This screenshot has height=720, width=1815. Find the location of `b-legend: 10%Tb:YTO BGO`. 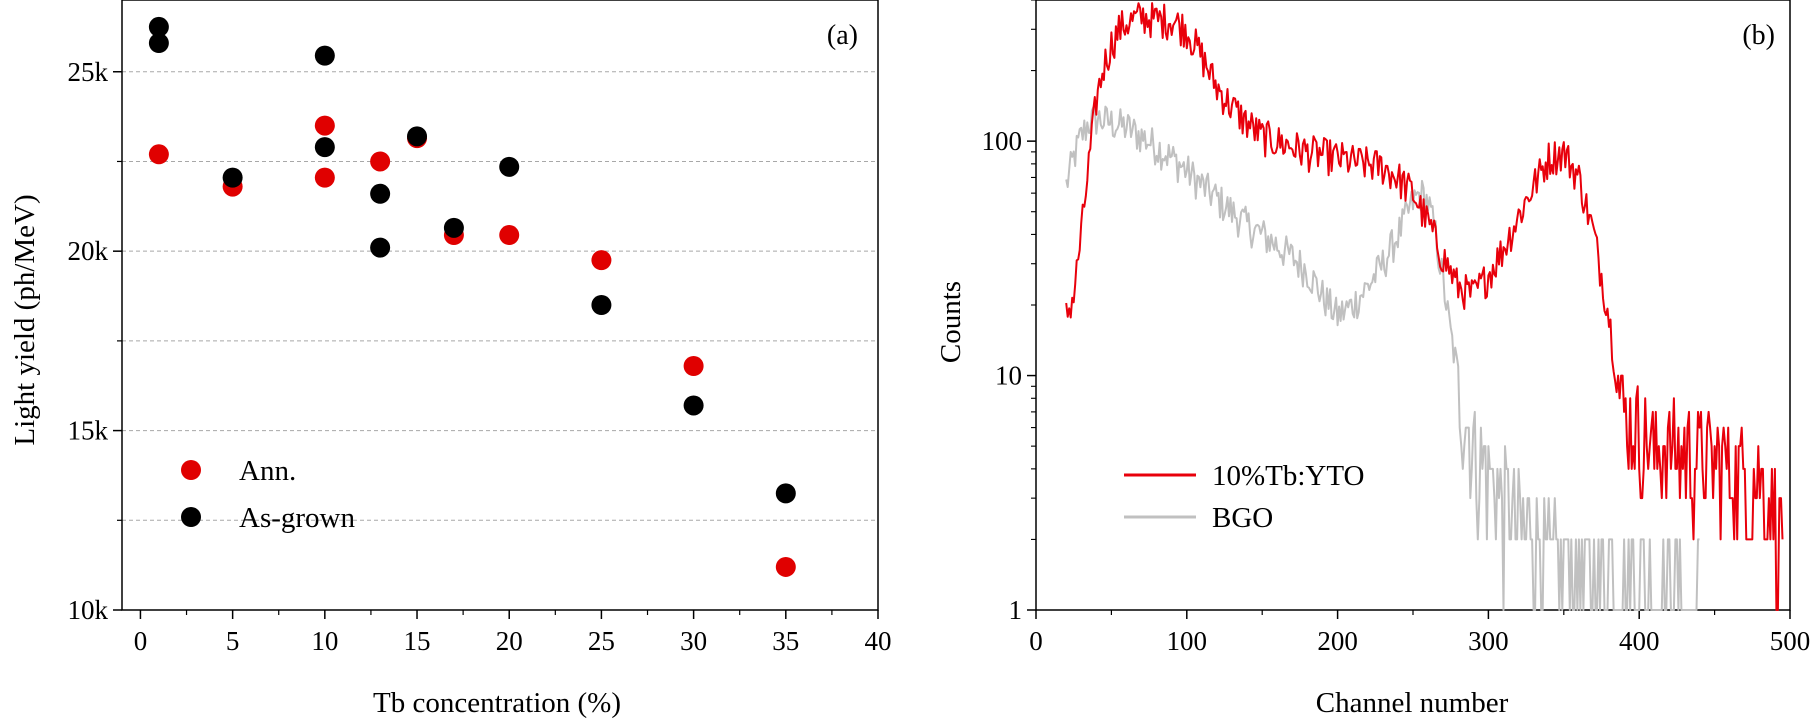

b-legend: 10%Tb:YTO BGO is located at coordinates (1244, 497).